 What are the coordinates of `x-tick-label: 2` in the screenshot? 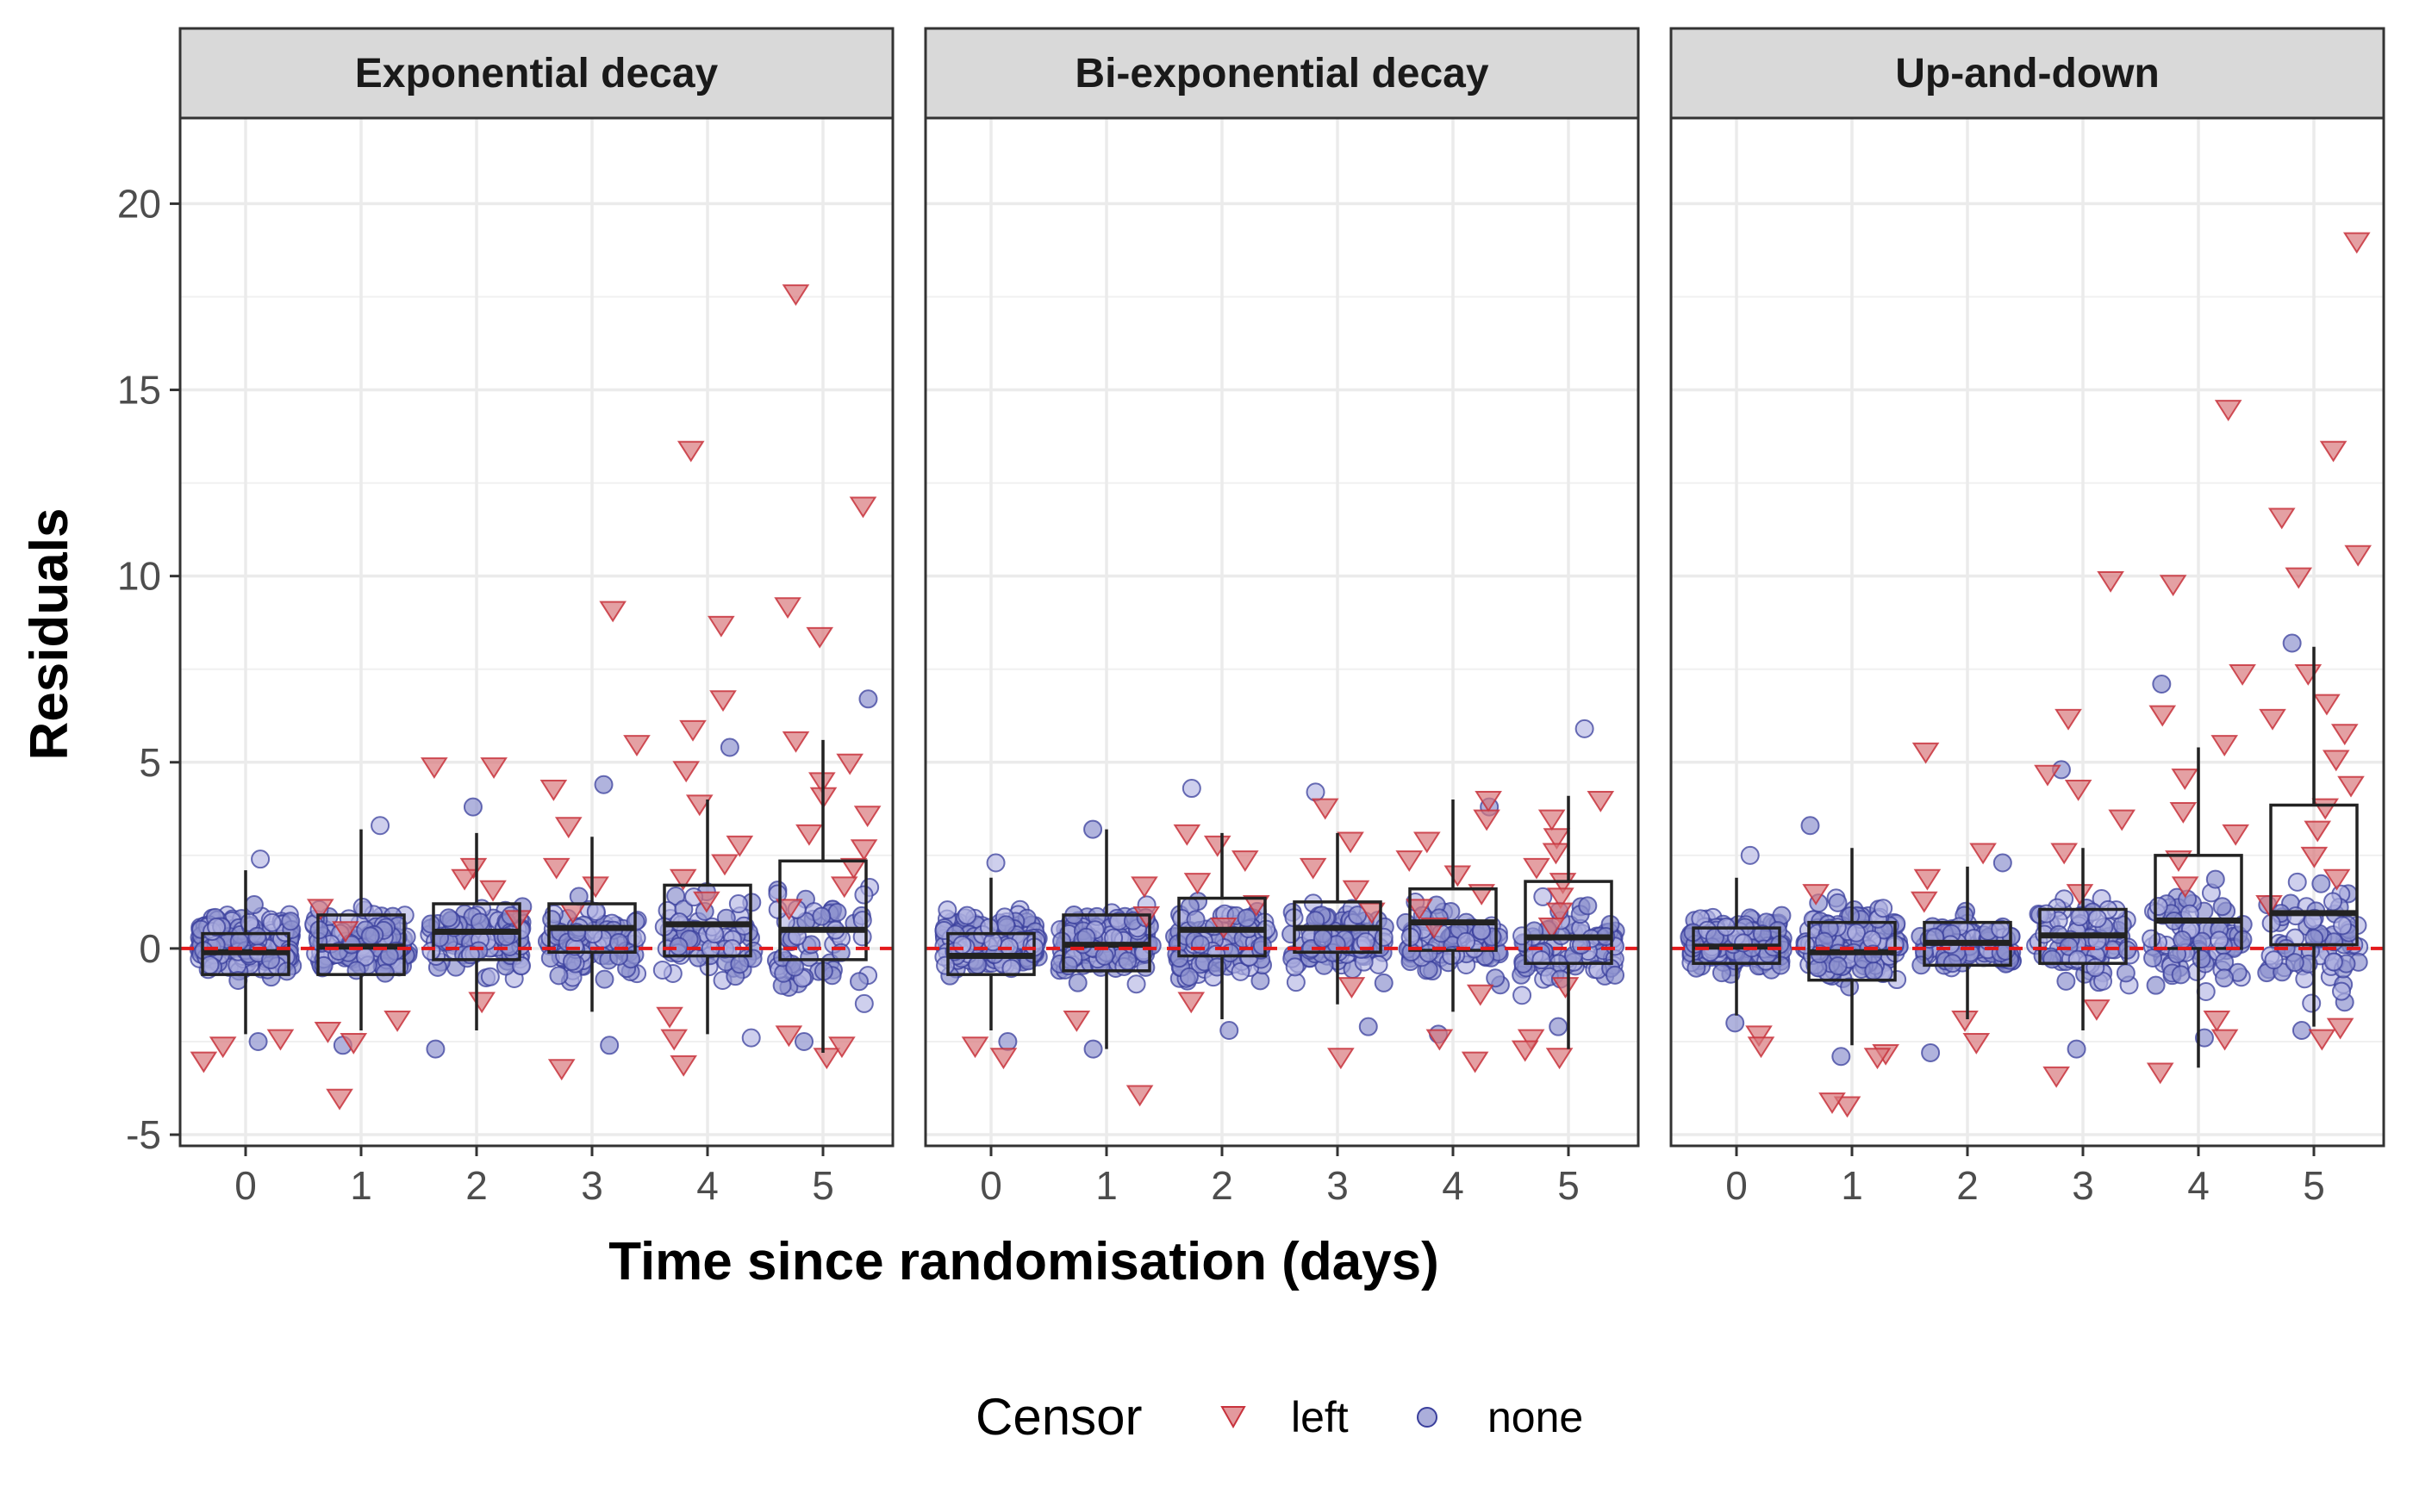 It's located at (476, 1186).